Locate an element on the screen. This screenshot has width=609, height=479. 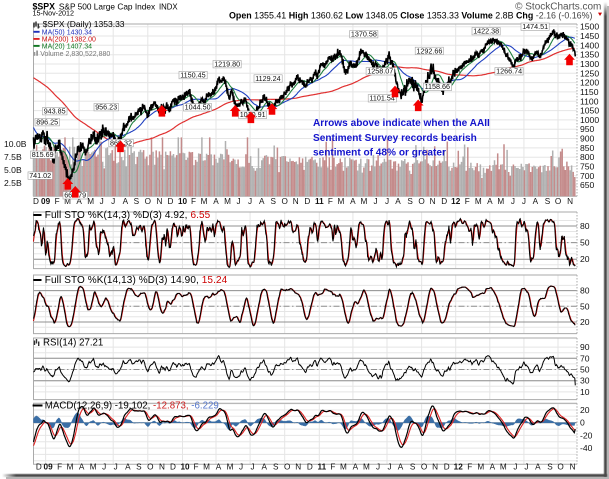
svg-text: 1129.24 is located at coordinates (267, 78).